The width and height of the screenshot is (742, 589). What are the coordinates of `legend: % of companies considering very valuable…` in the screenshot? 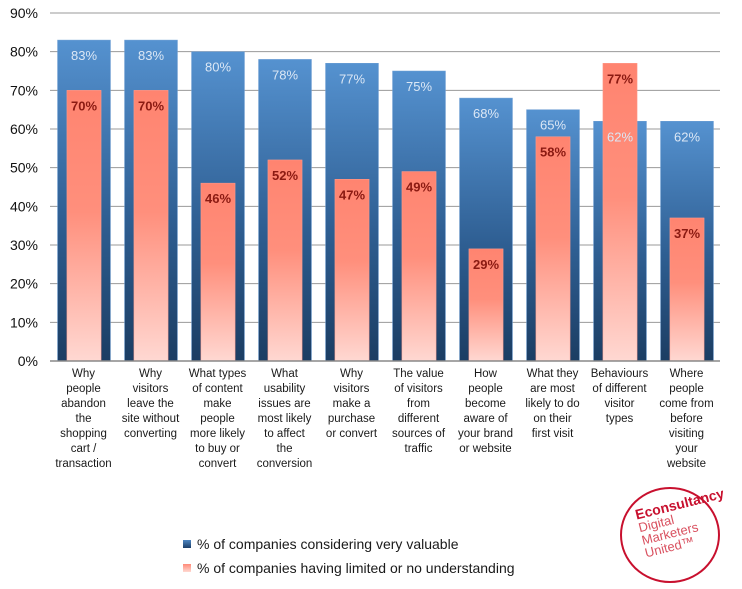 It's located at (349, 556).